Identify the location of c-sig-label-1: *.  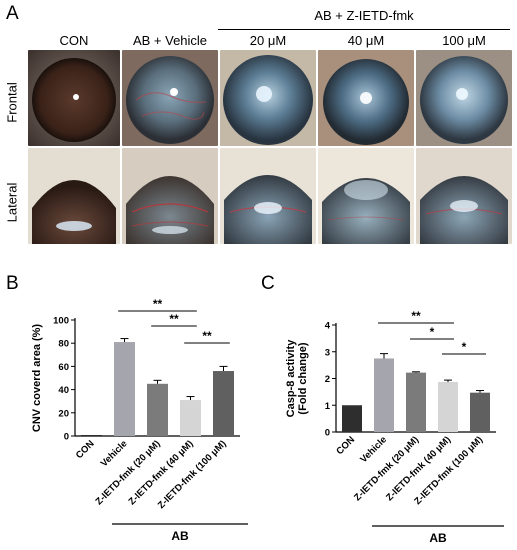
(432, 332).